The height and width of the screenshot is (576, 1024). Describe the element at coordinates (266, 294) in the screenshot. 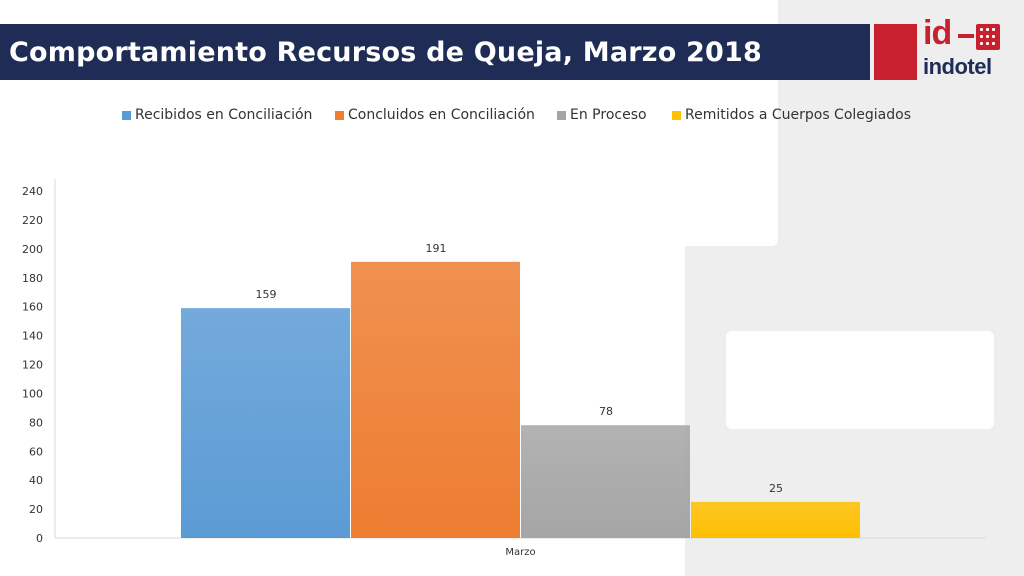

I see `data-label: 159` at that location.